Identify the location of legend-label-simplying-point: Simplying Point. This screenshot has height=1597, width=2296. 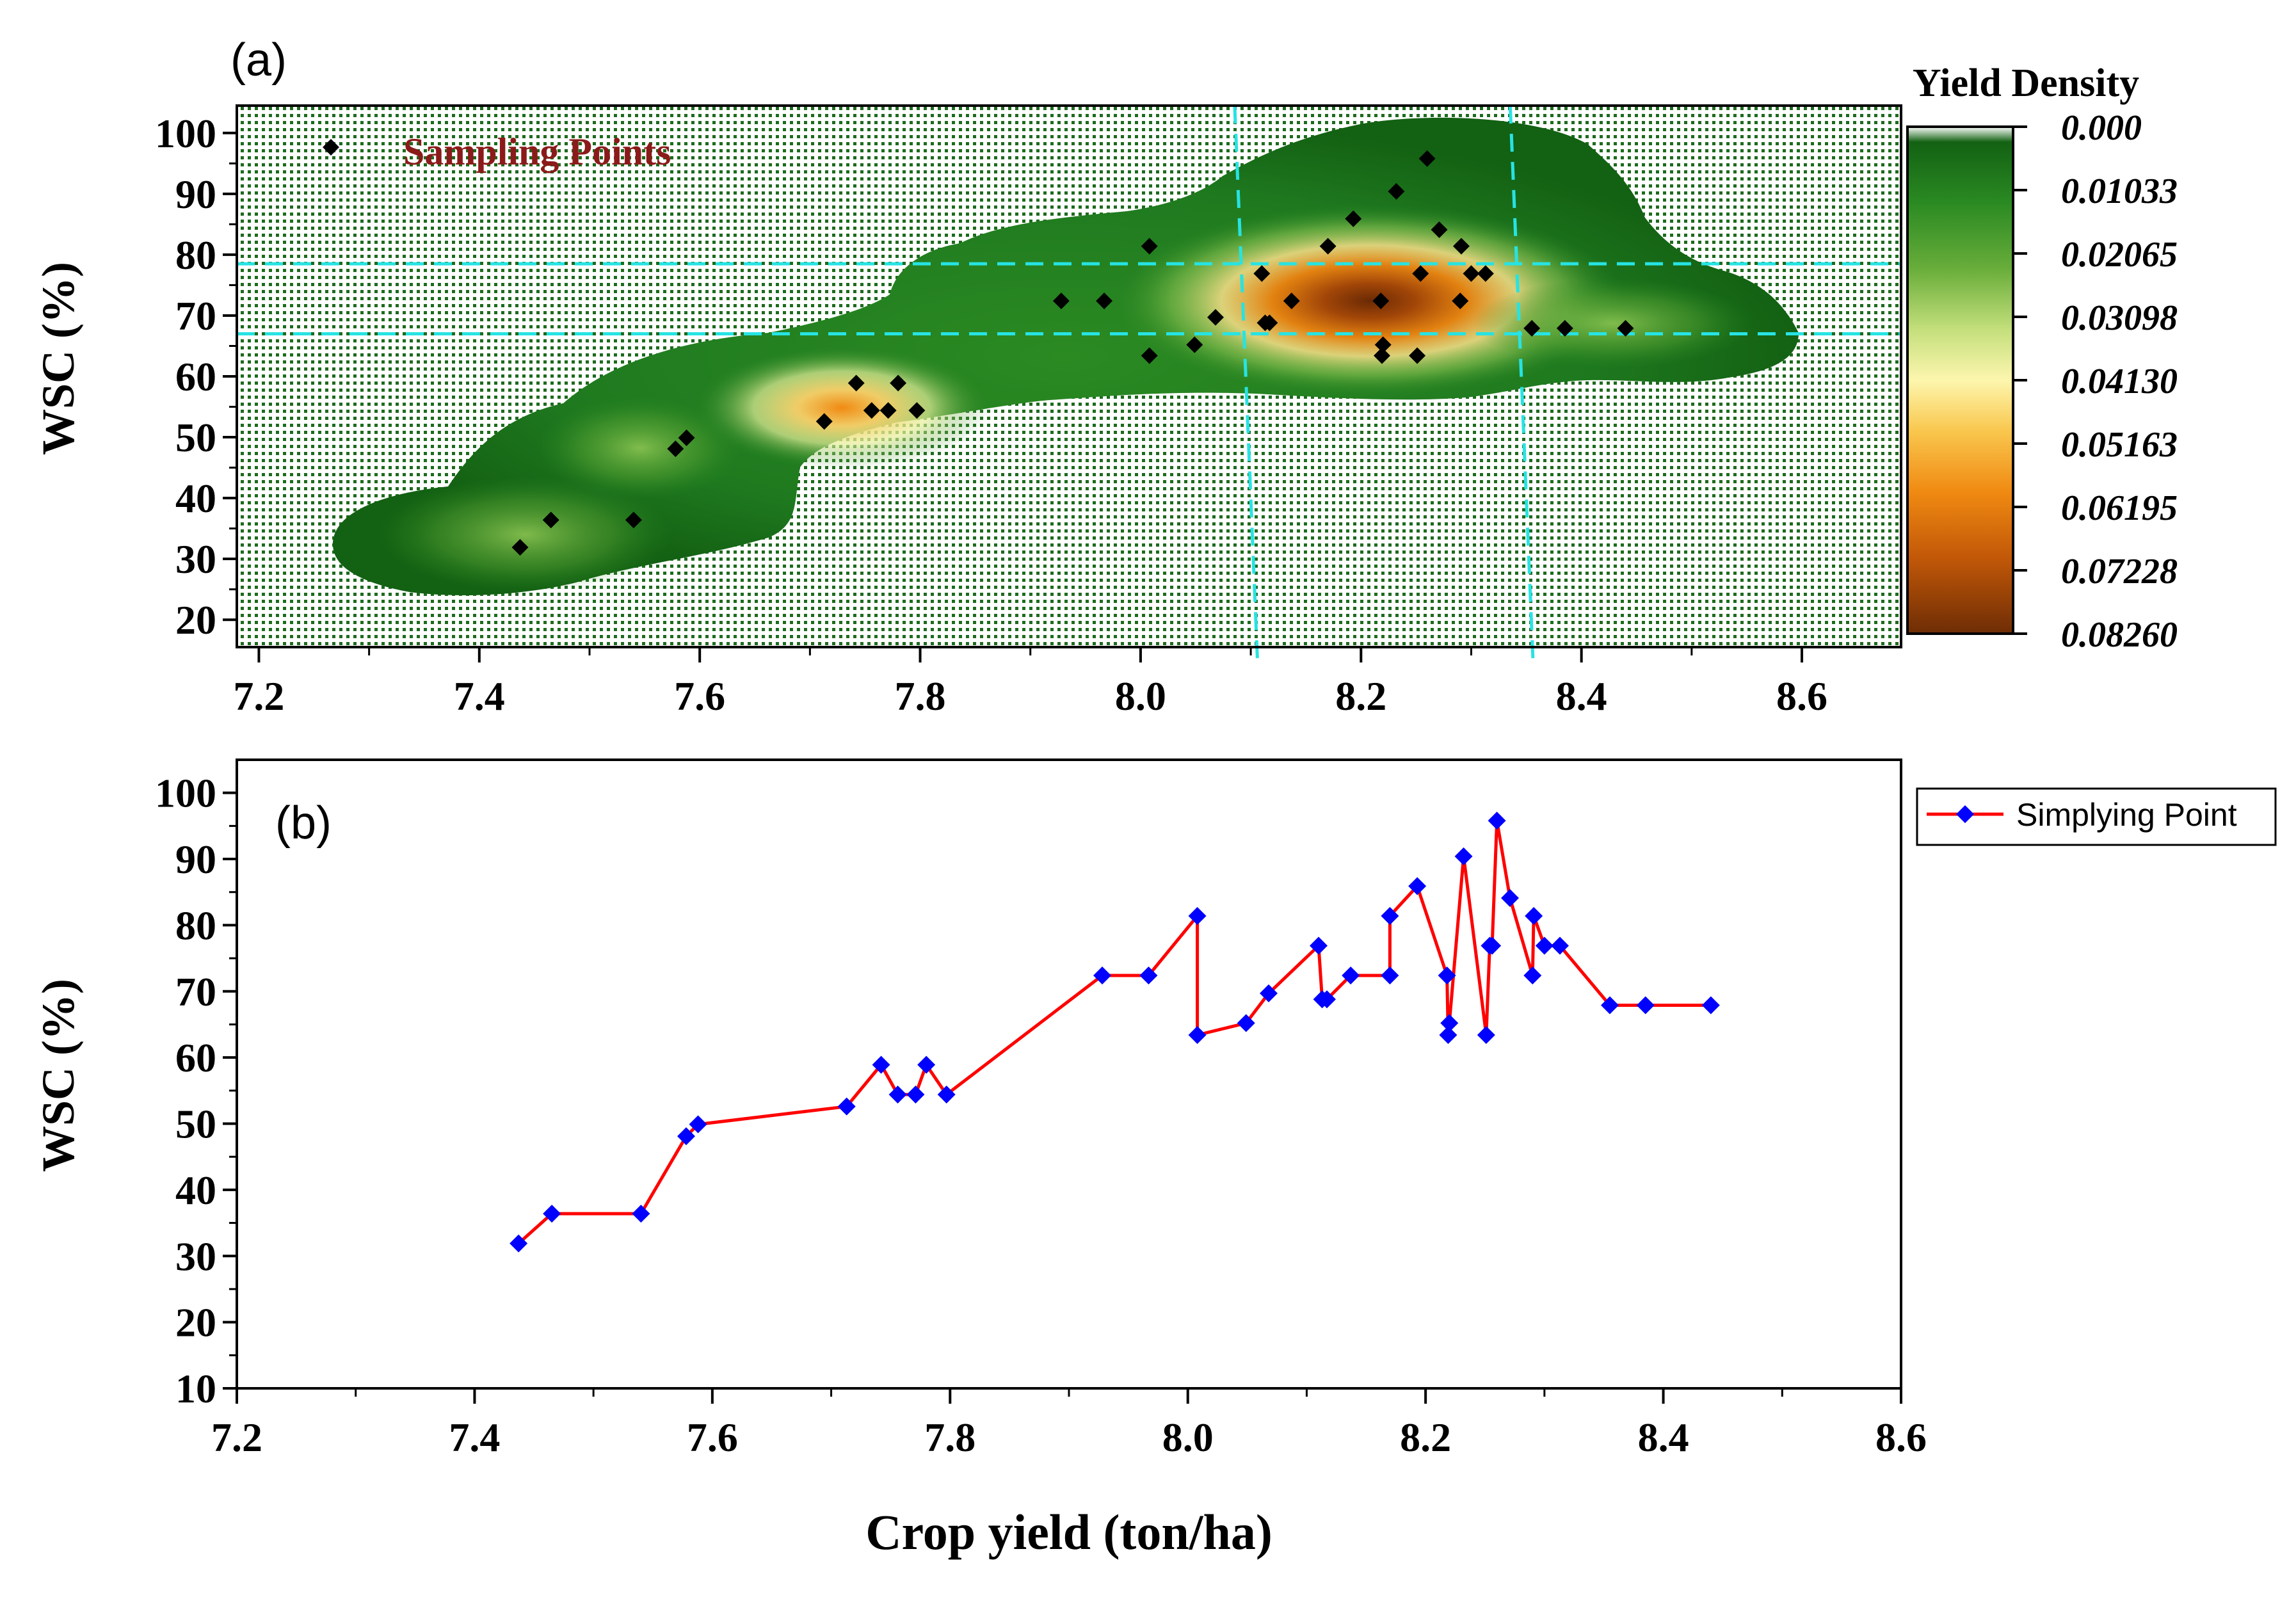
(2126, 815).